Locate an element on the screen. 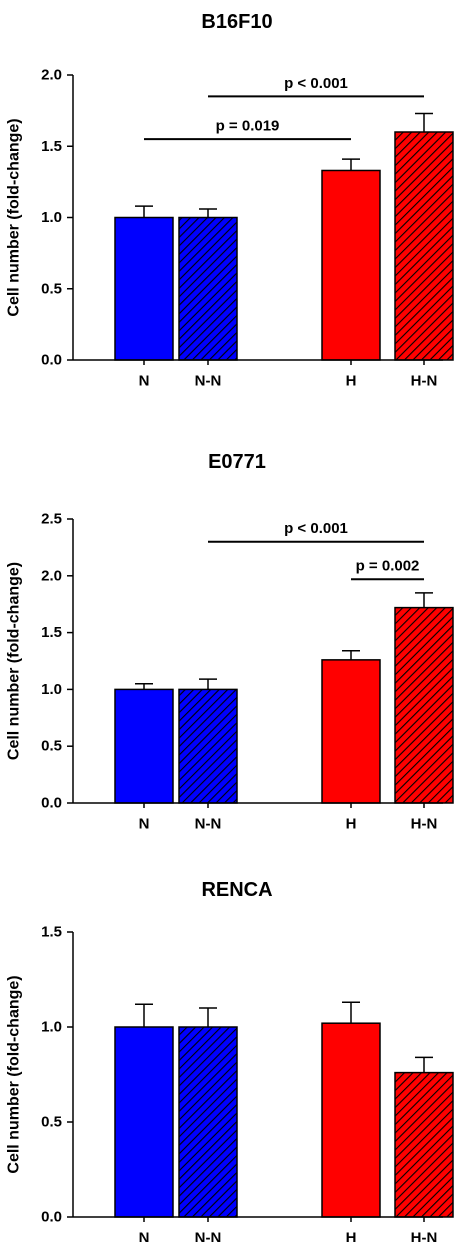 This screenshot has width=475, height=1242. p-value-label: p = 0.019 is located at coordinates (248, 126).